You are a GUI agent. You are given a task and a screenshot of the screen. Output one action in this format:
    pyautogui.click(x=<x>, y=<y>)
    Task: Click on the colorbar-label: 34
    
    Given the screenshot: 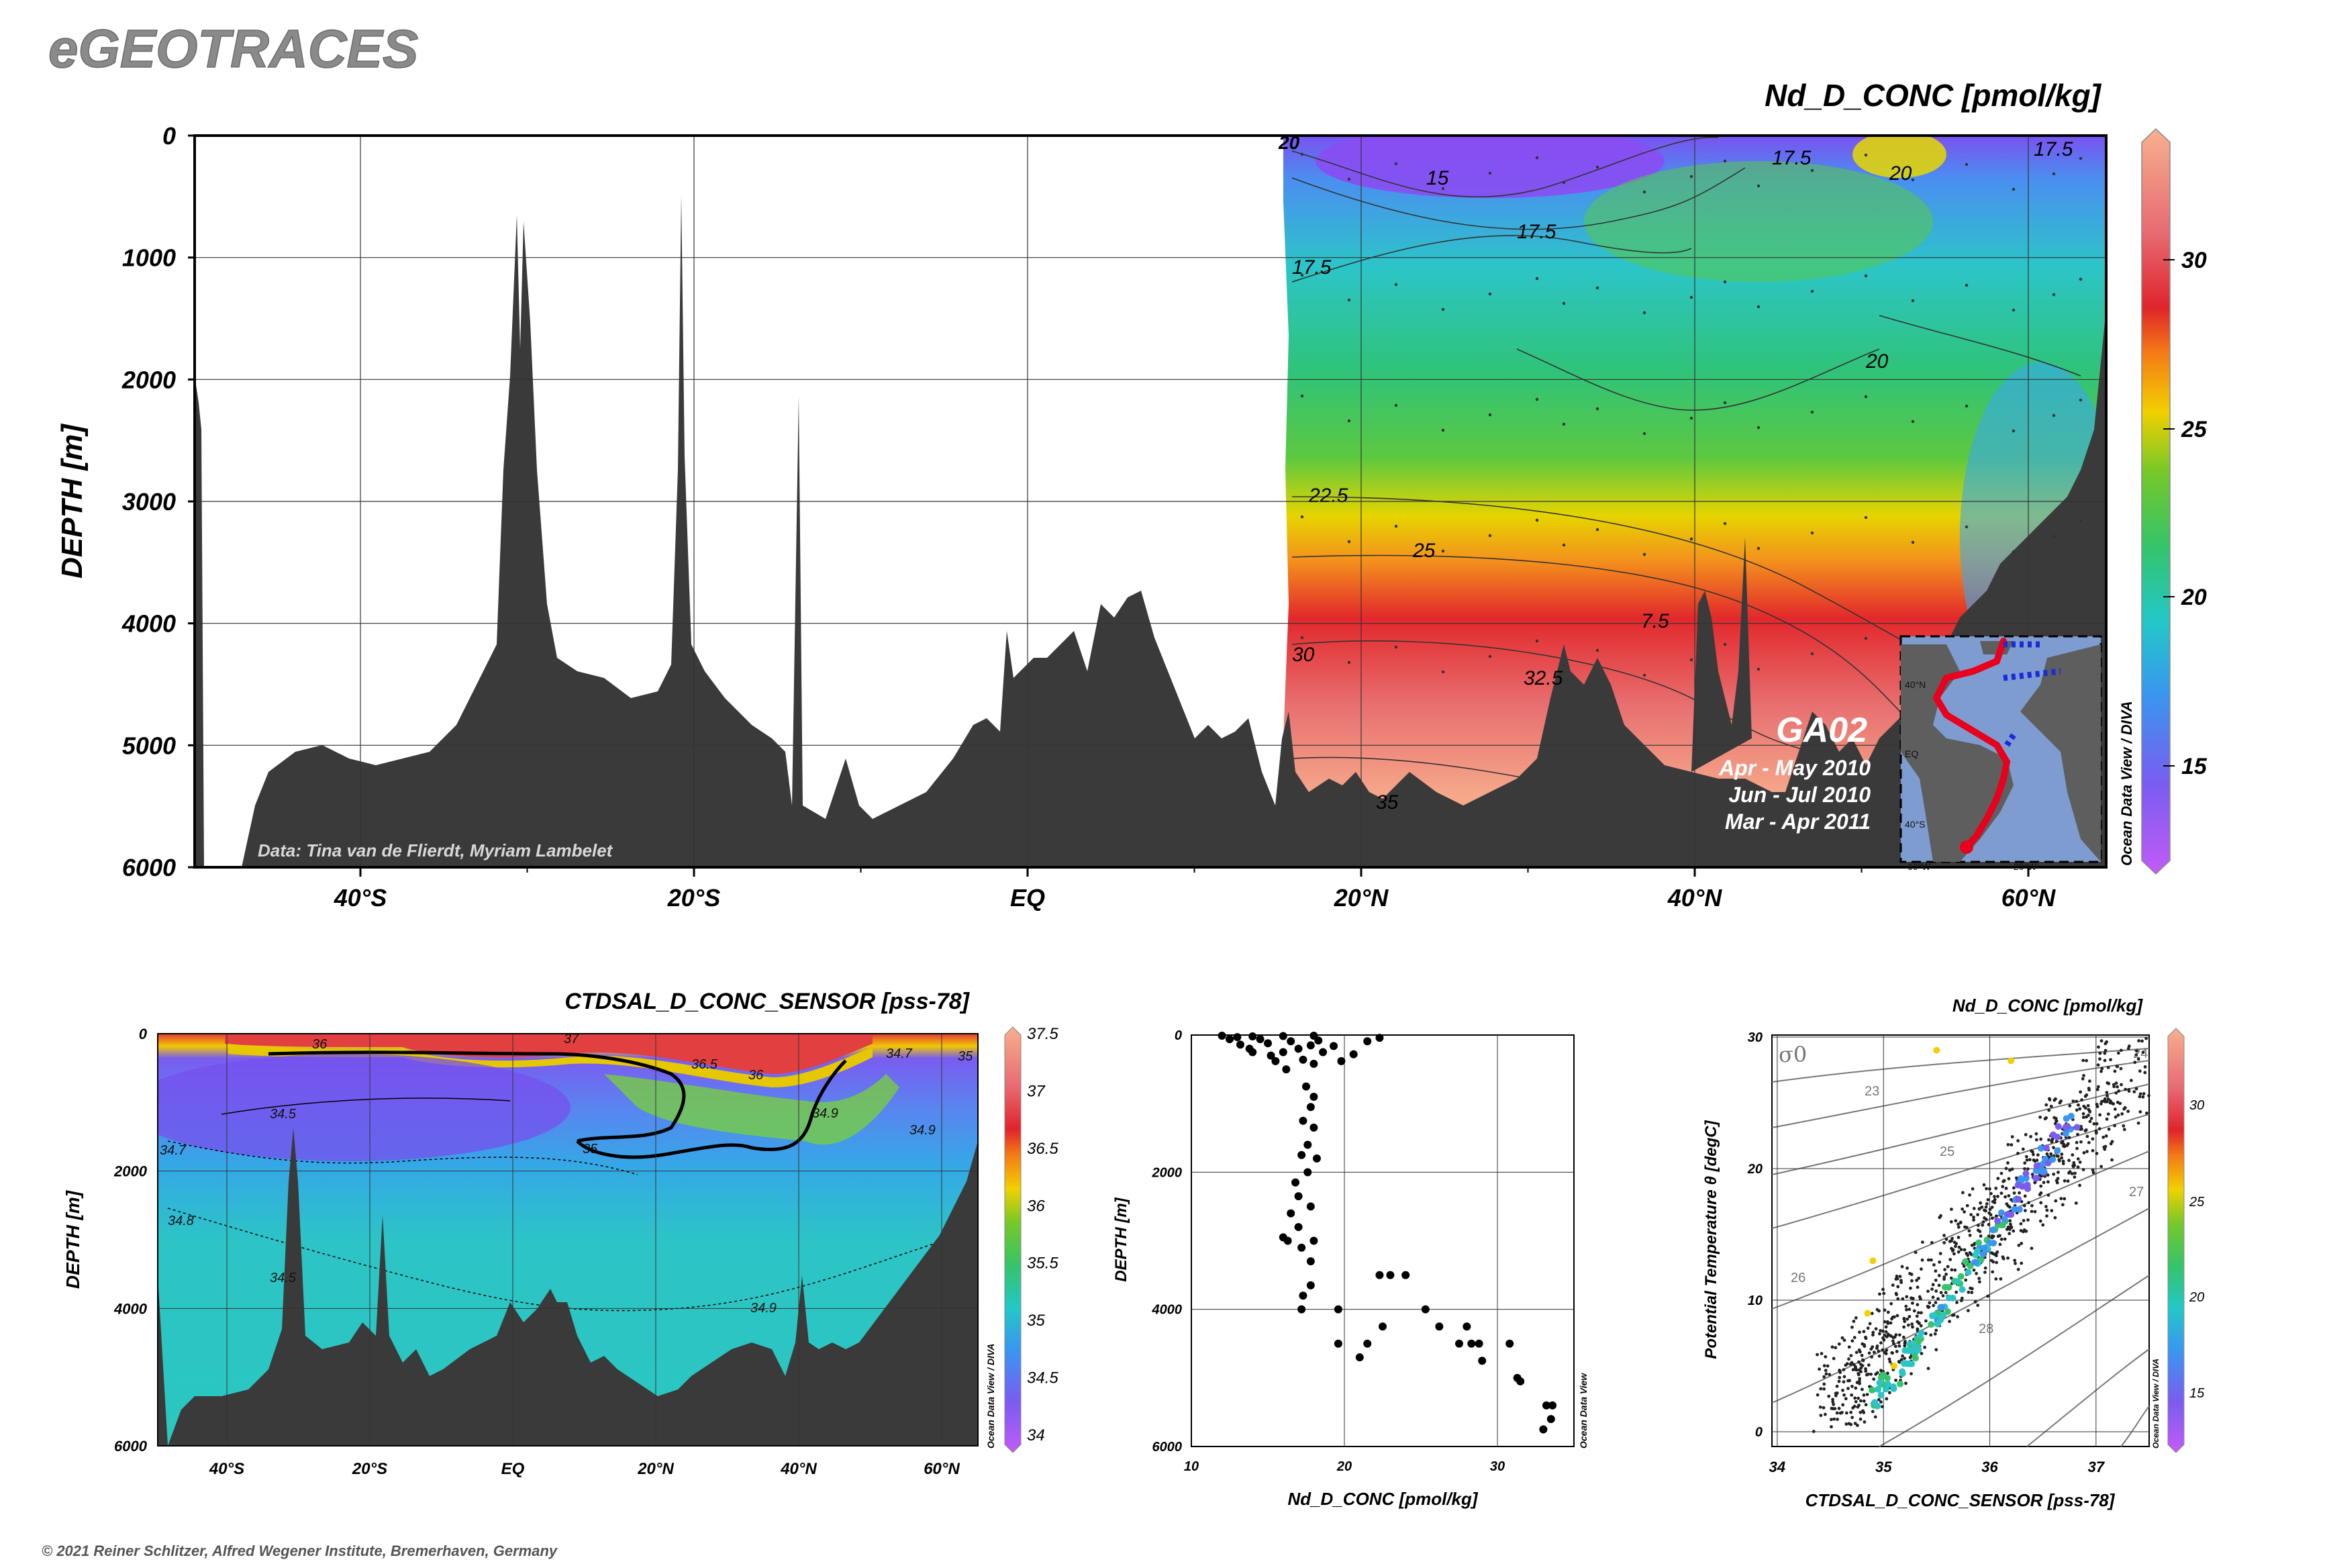 What is the action you would take?
    pyautogui.click(x=1036, y=1435)
    